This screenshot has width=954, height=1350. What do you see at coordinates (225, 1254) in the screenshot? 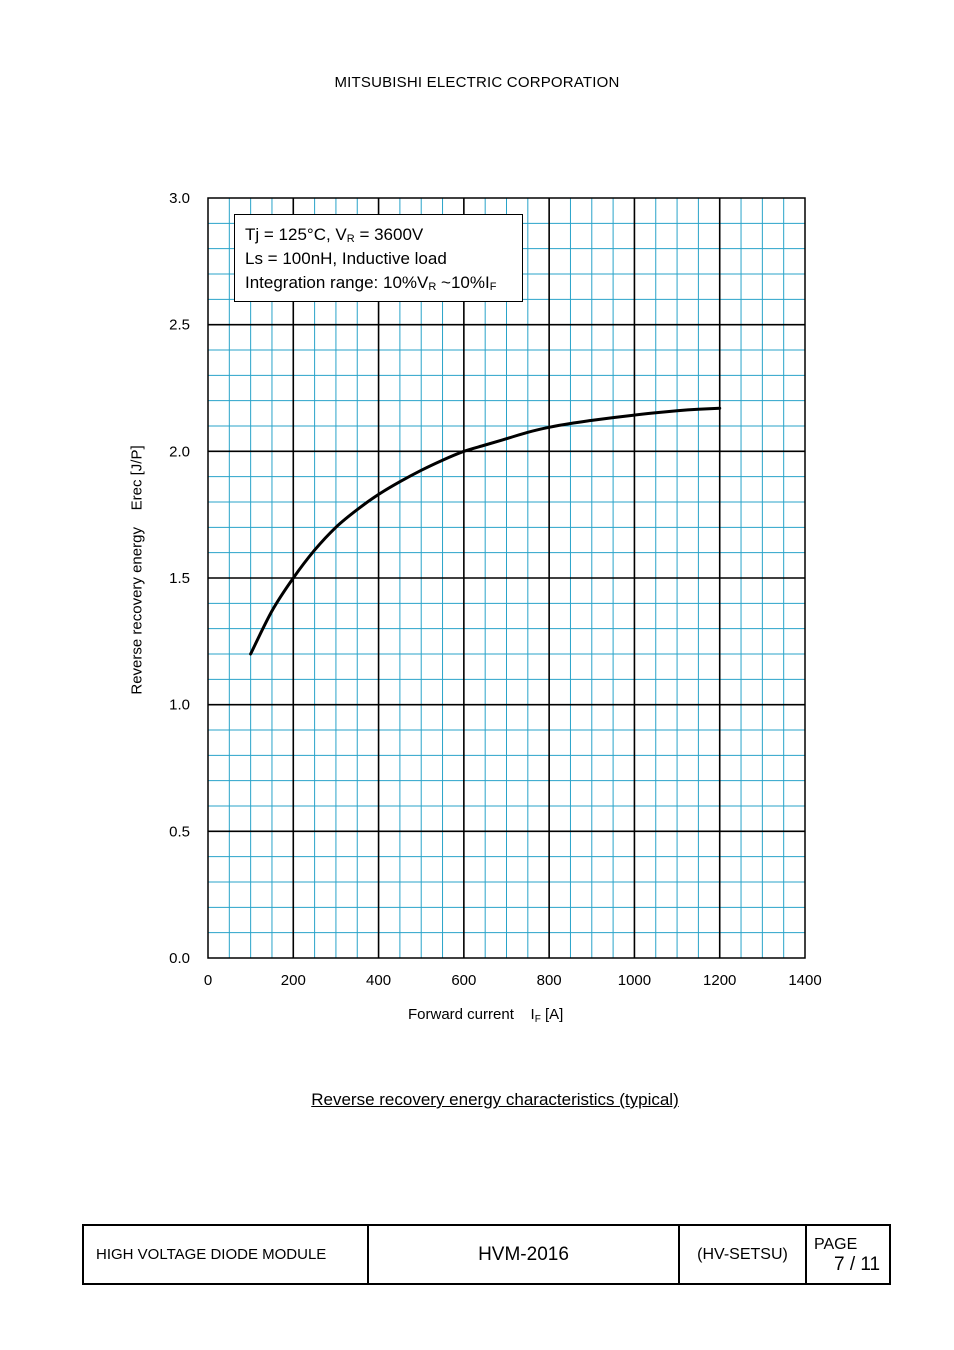
I see `footer-product: HIGH VOLTAGE DIODE MODULE` at bounding box center [225, 1254].